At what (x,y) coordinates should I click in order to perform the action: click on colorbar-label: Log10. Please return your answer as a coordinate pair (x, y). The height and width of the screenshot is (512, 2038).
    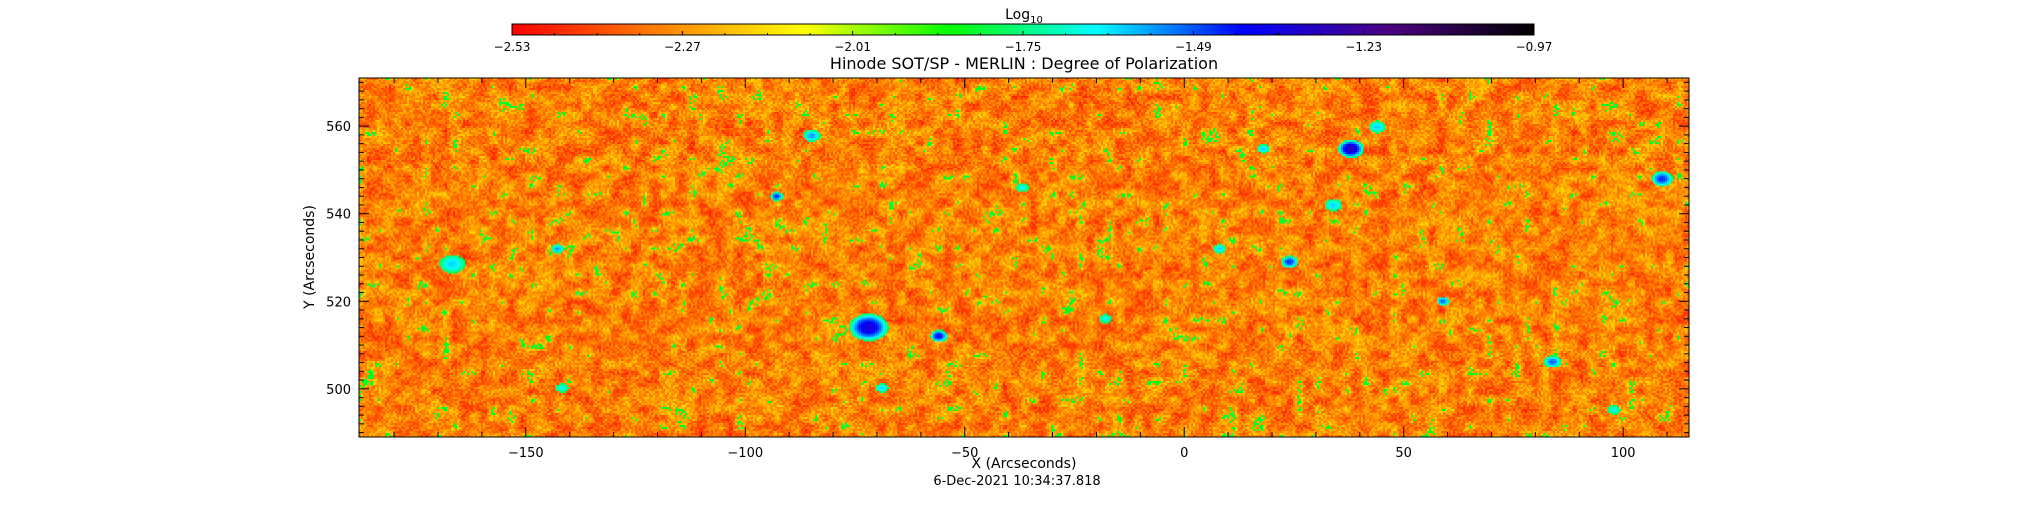
    Looking at the image, I should click on (1024, 16).